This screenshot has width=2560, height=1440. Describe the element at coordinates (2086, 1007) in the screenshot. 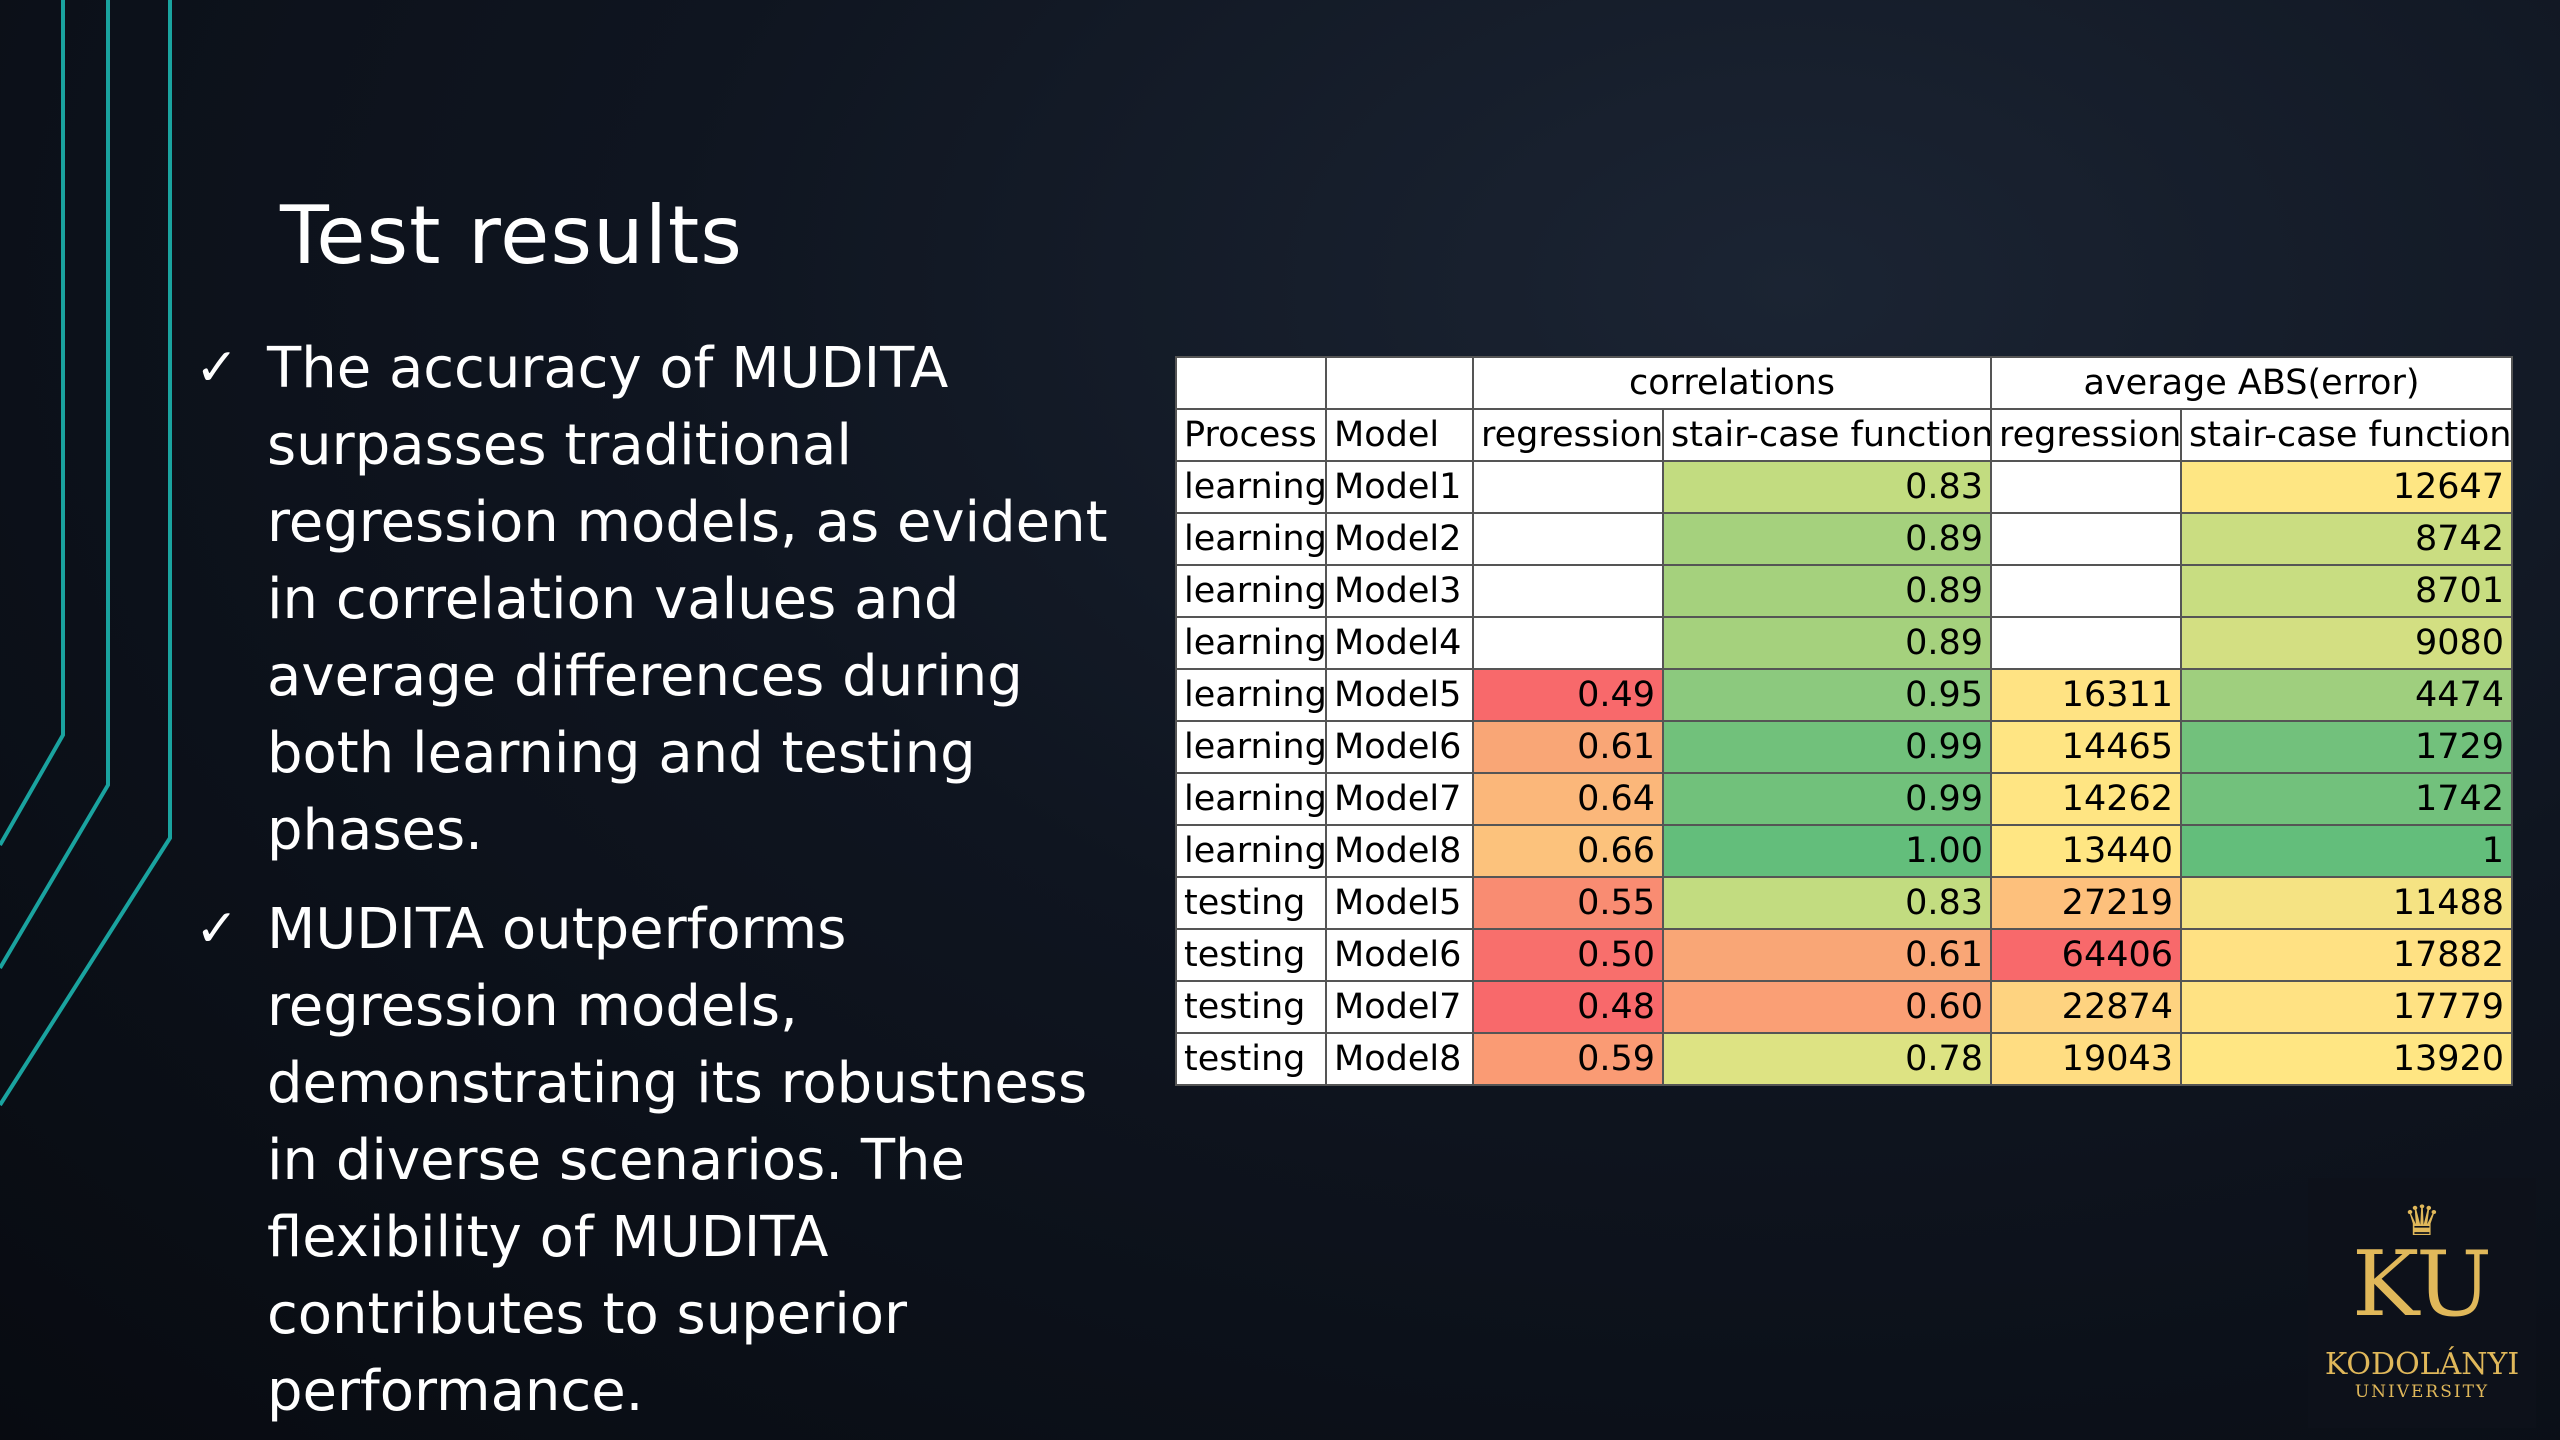

I see `table-cell-err-reg: 22874` at that location.